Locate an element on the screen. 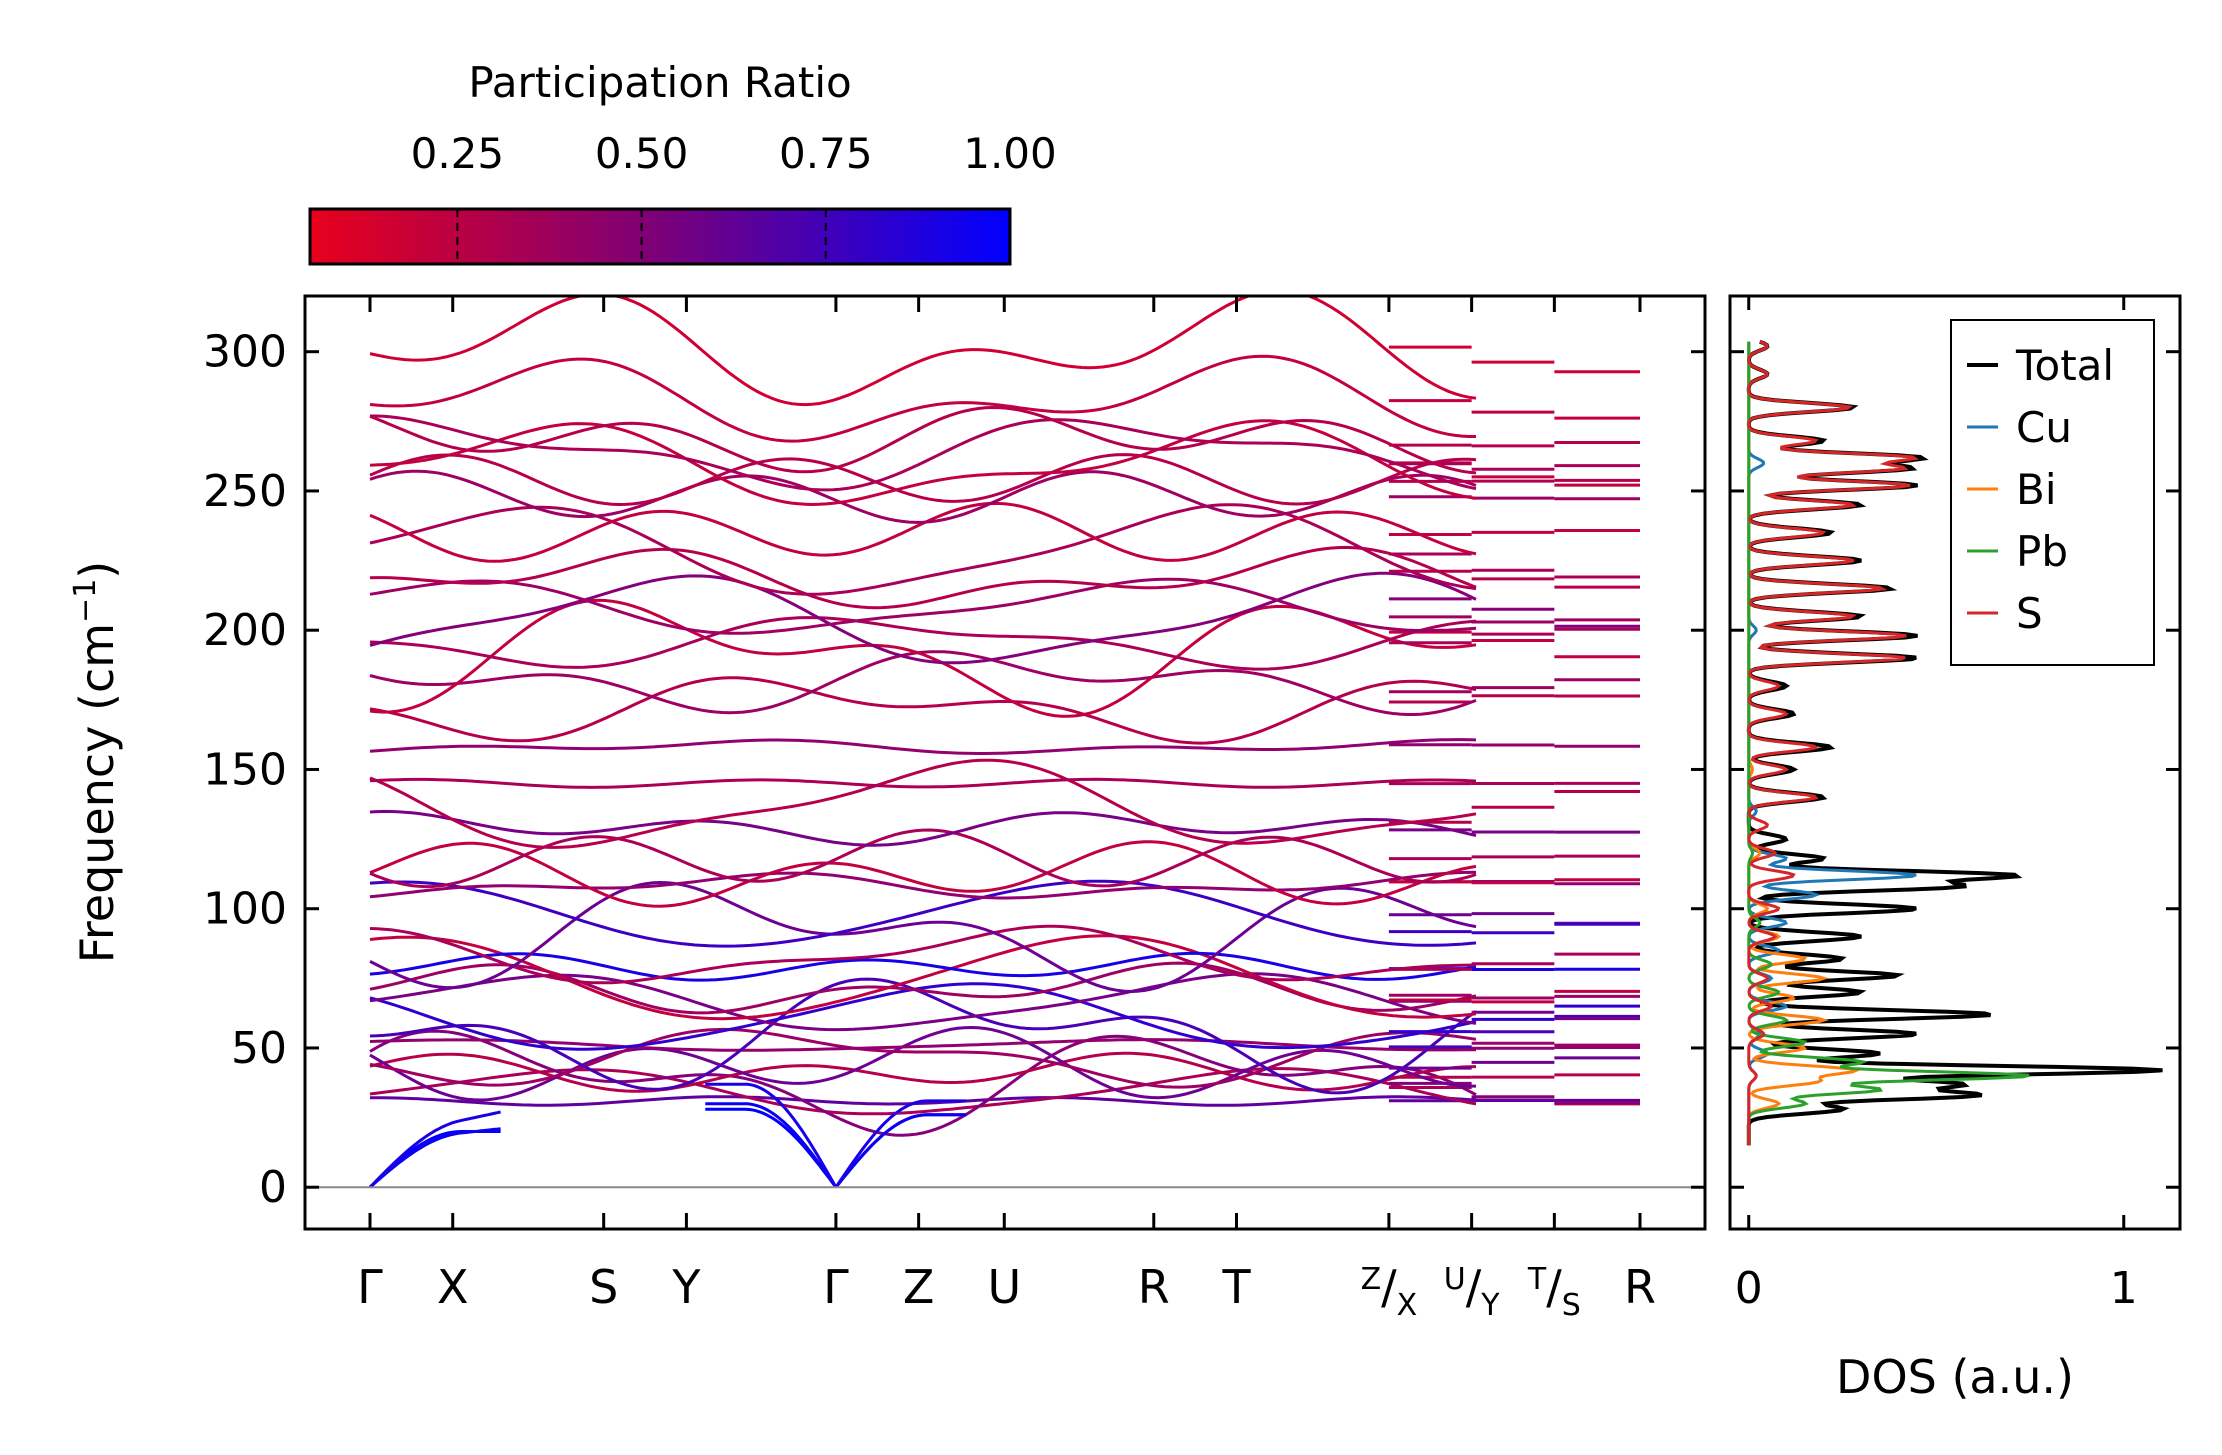  colorbar-ticks: 0.25 0.50 0.75 1.00 is located at coordinates (734, 196).